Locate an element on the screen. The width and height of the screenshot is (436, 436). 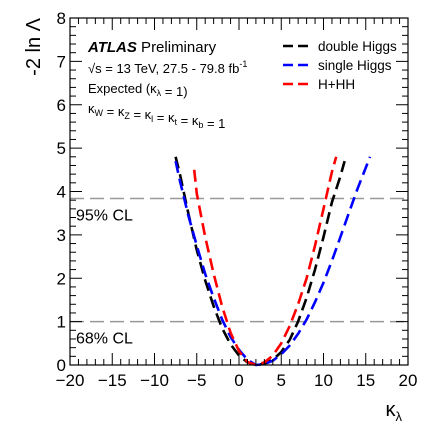
x-tick-label: 15 is located at coordinates (365, 380).